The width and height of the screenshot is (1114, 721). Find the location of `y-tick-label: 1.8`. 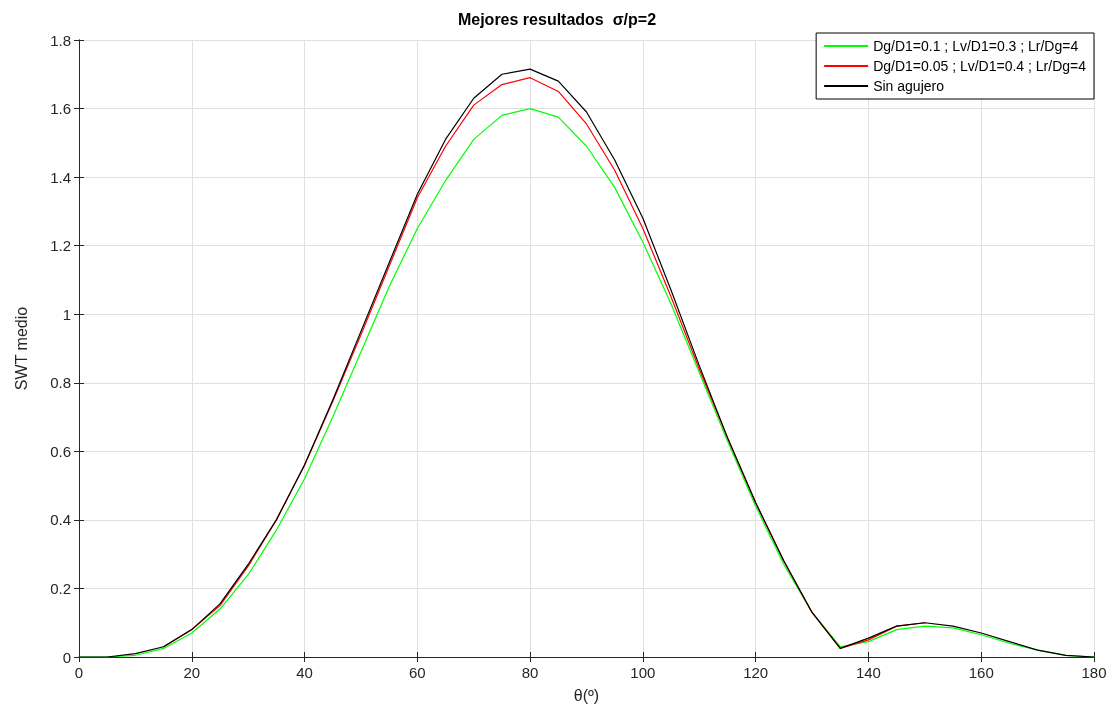

y-tick-label: 1.8 is located at coordinates (60, 40).